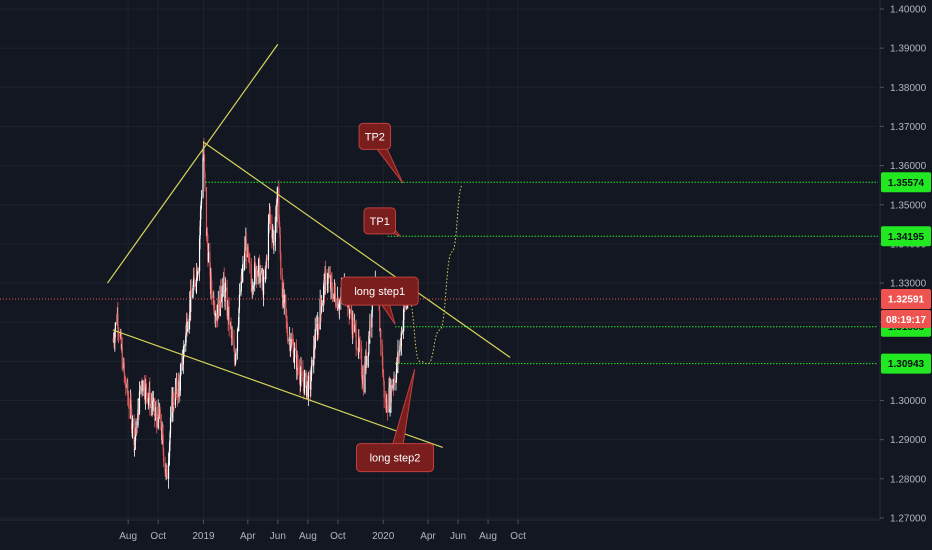  What do you see at coordinates (906, 183) in the screenshot?
I see `level-badge-label: 1.35574` at bounding box center [906, 183].